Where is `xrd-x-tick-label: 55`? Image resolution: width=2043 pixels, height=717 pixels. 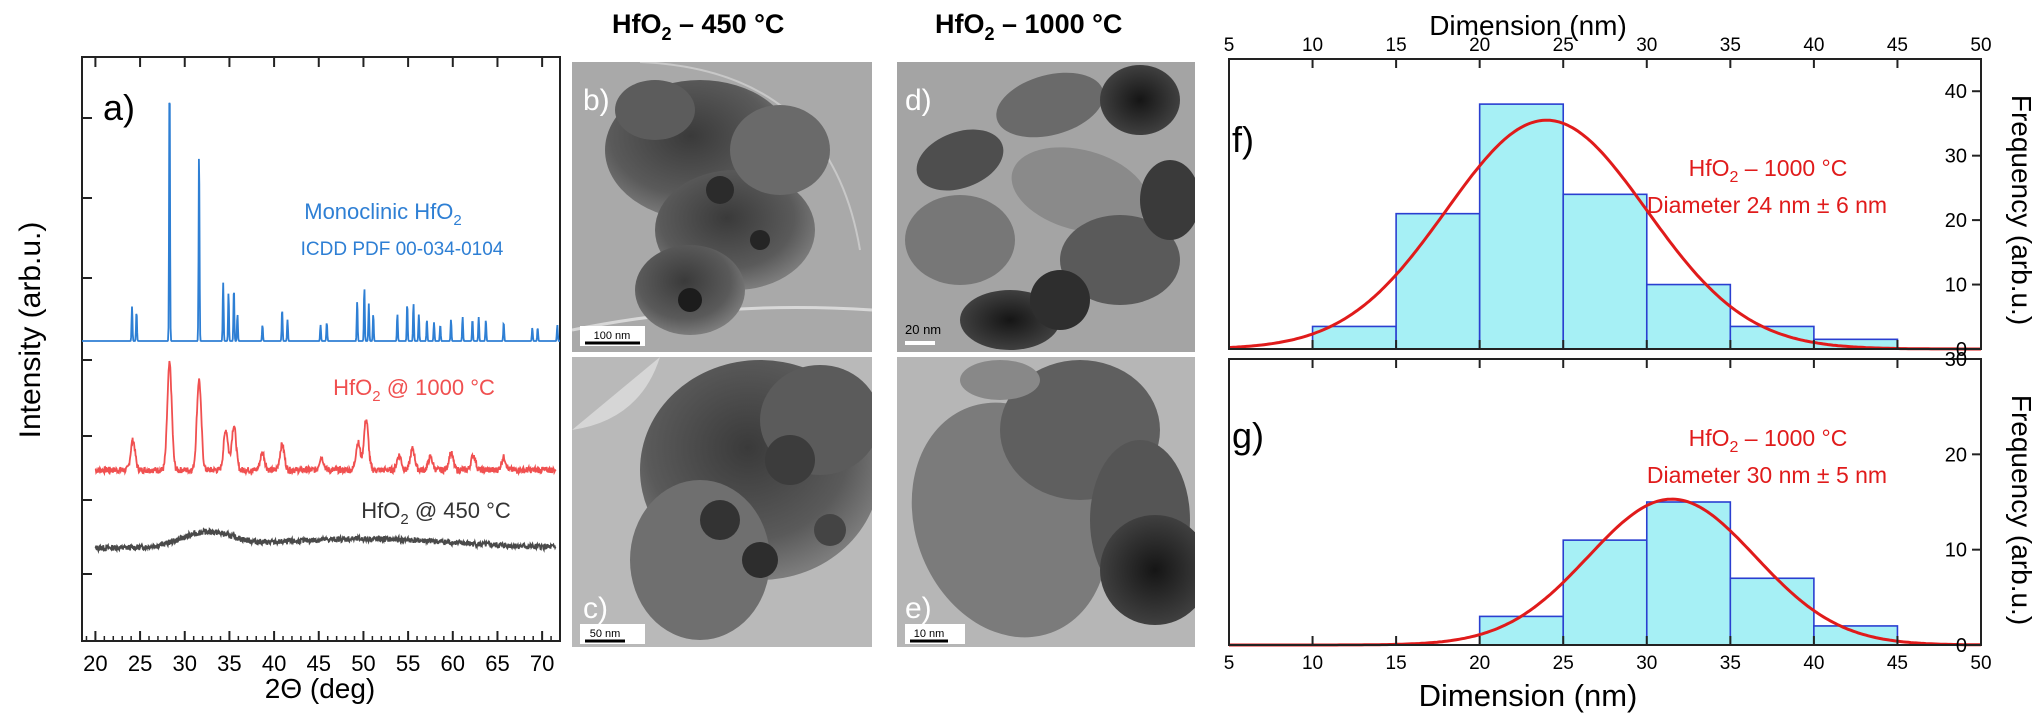
xrd-x-tick-label: 55 is located at coordinates (408, 663).